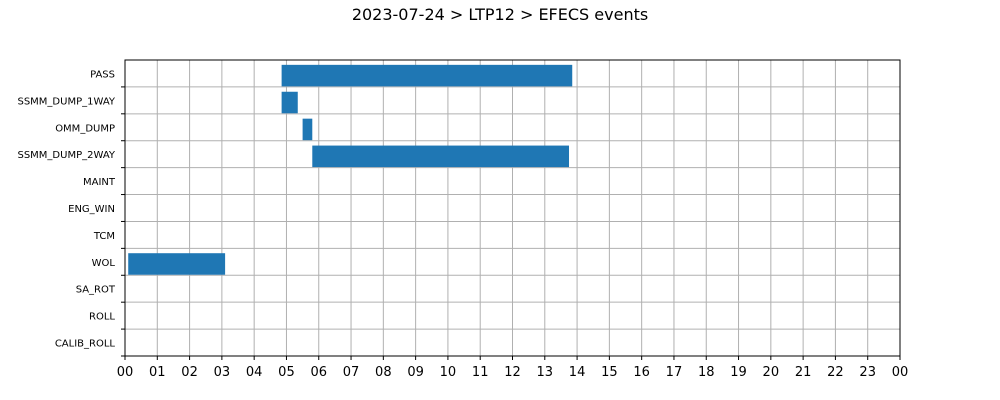 This screenshot has height=400, width=1000. I want to click on y-tick-label: MAINT, so click(99, 182).